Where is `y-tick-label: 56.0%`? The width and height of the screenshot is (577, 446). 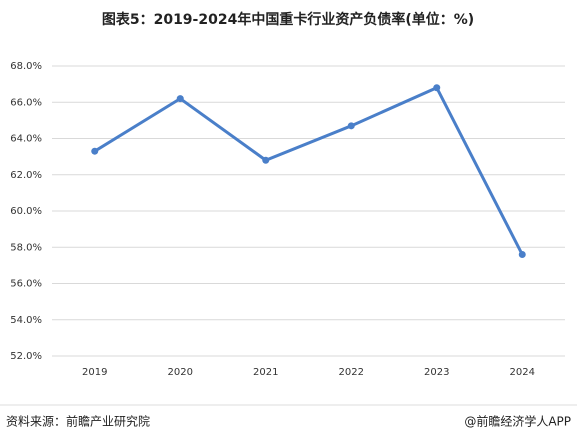
y-tick-label: 56.0% is located at coordinates (26, 284).